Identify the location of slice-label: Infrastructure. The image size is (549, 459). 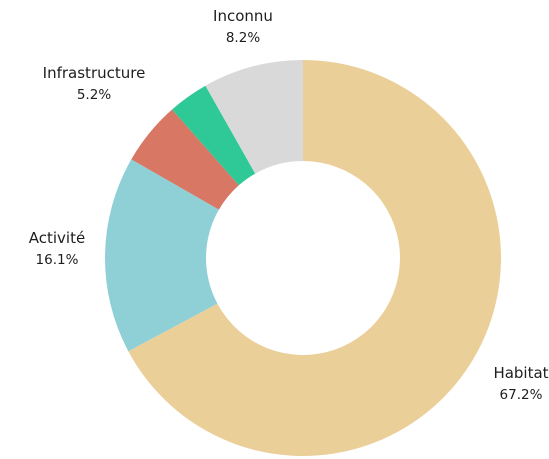
(94, 73).